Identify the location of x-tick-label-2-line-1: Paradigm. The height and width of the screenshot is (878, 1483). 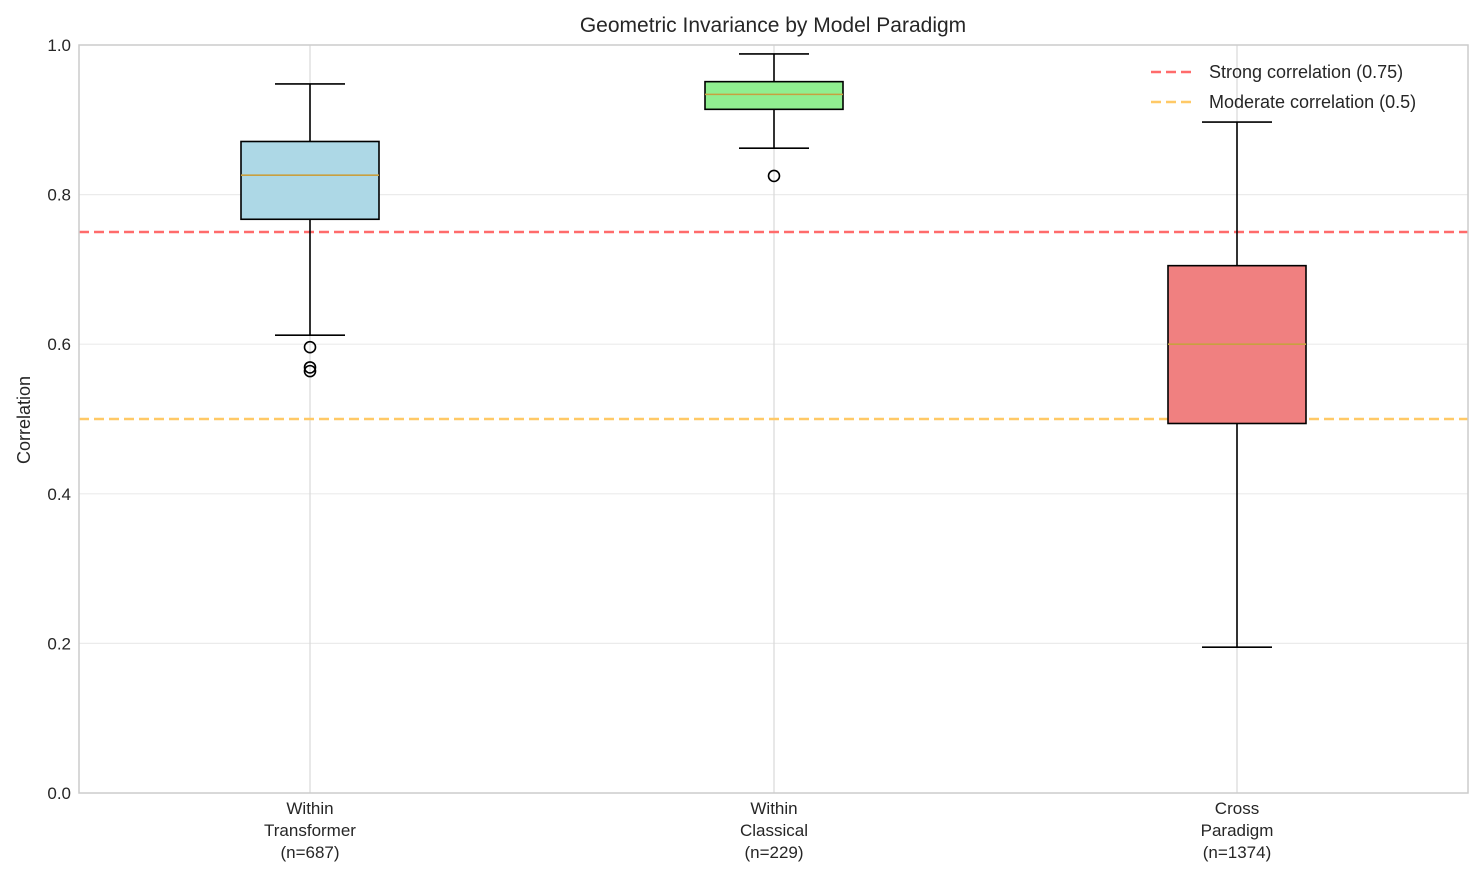
(1237, 830).